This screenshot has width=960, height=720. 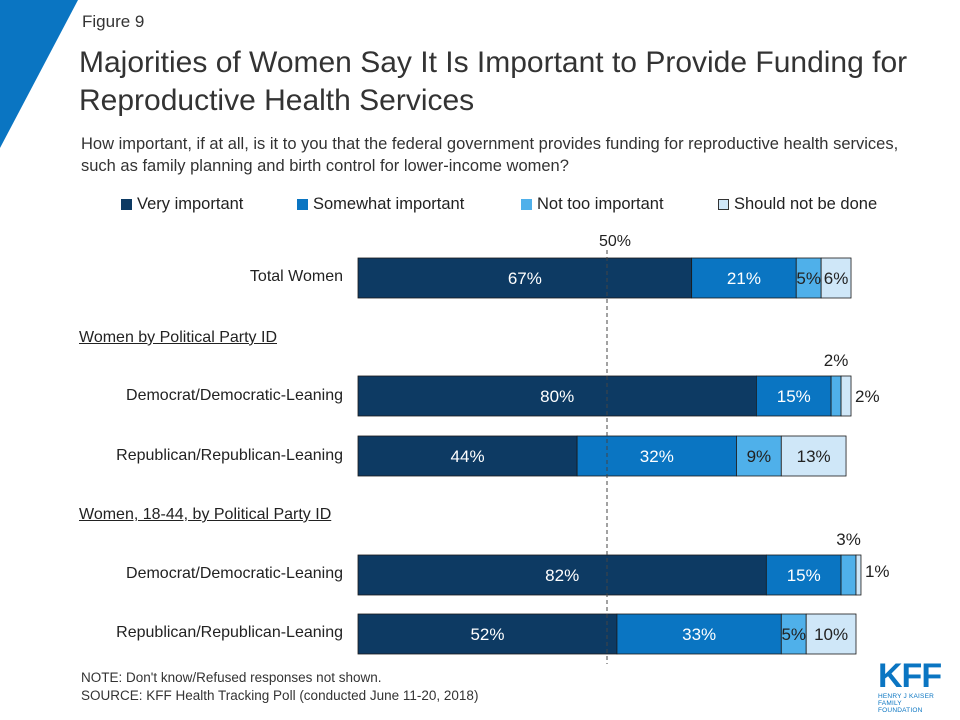 I want to click on figure-label: Figure 9, so click(x=113, y=21).